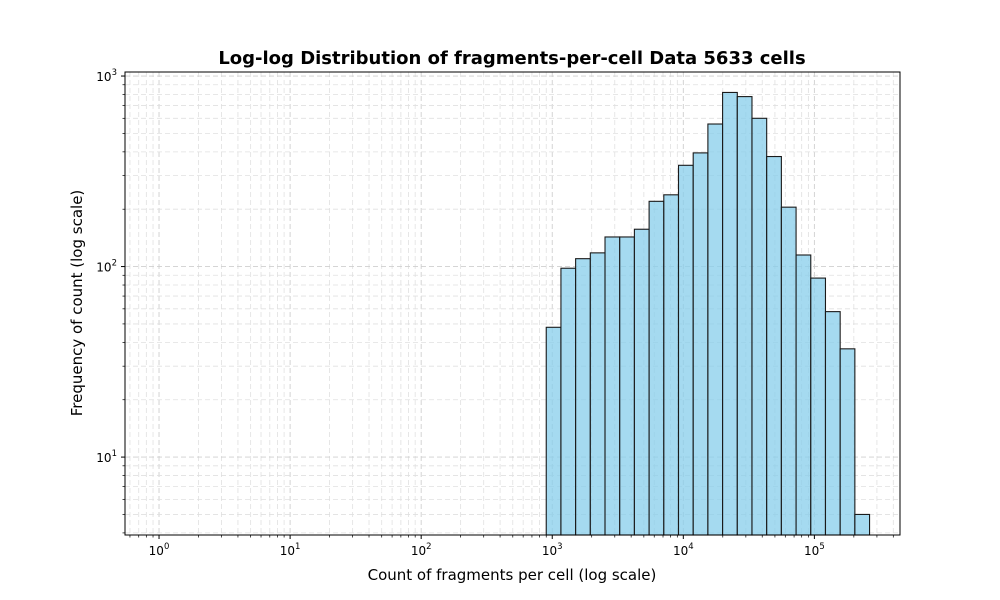 The image size is (1000, 600). I want to click on y-tick-label: 10¹, so click(106, 457).